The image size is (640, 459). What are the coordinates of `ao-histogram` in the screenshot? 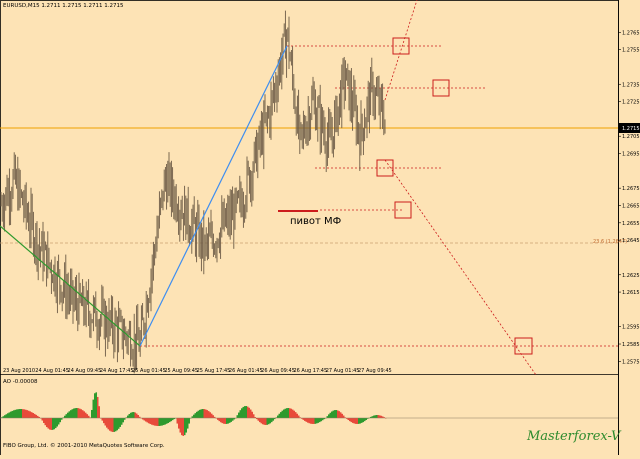 It's located at (194, 414).